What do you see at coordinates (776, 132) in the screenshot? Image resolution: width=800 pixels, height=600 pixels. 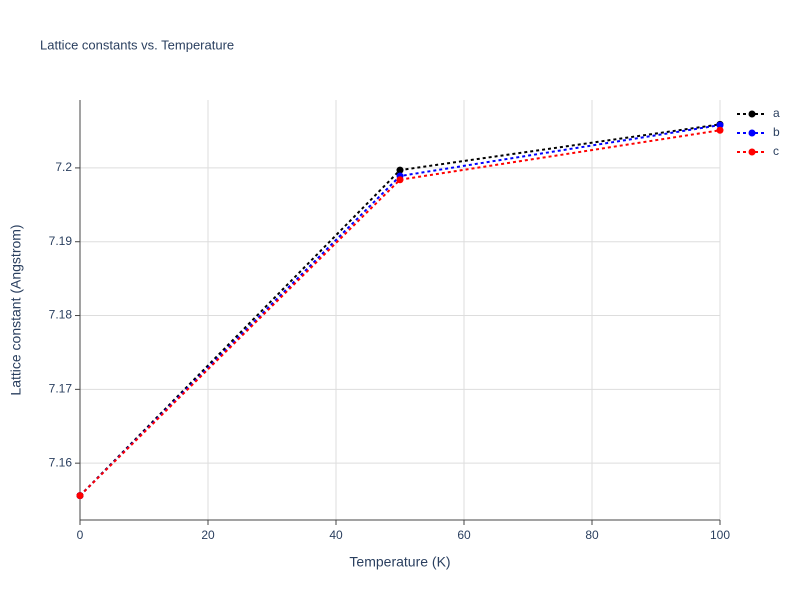 I see `legend-label: b` at bounding box center [776, 132].